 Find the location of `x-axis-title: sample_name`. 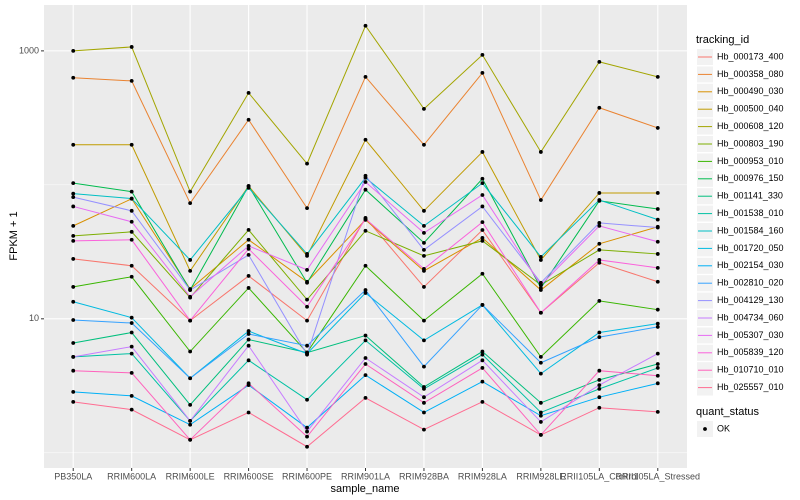

x-axis-title: sample_name is located at coordinates (364, 489).